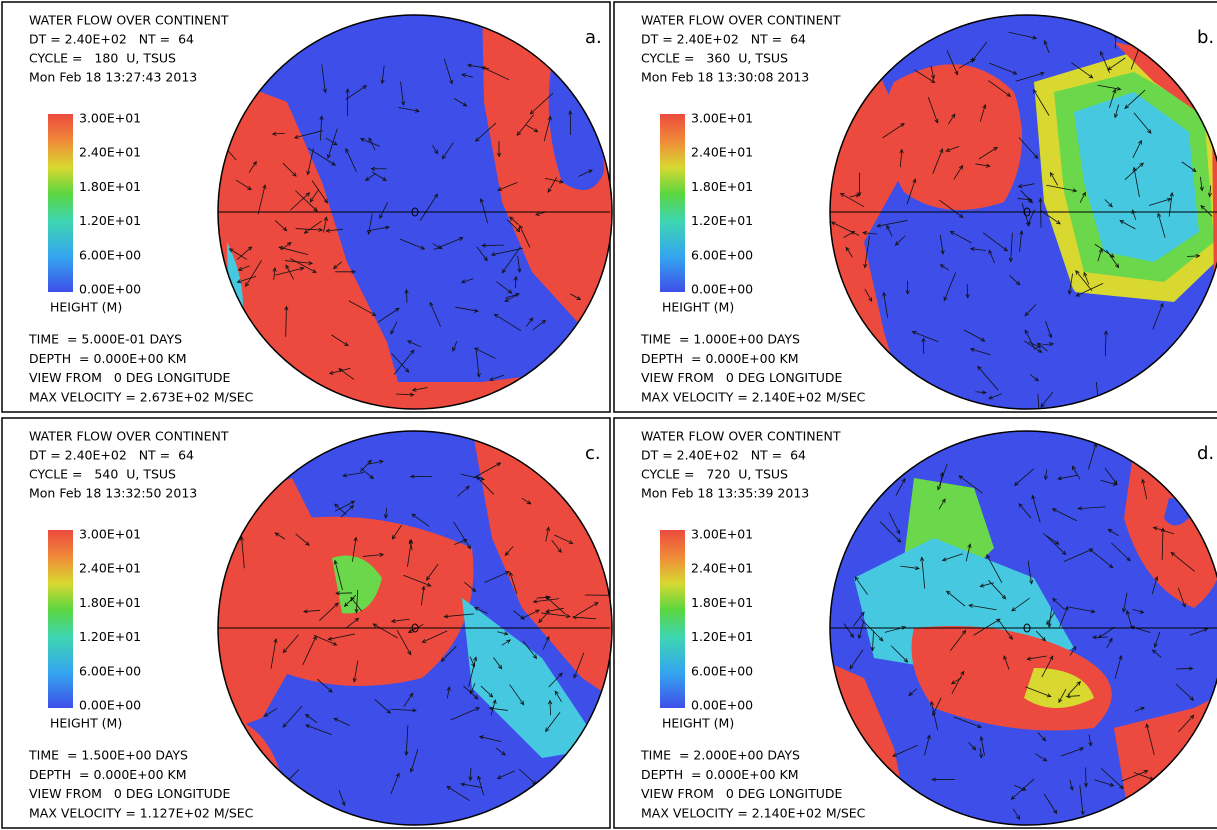 This screenshot has width=1217, height=830. Describe the element at coordinates (111, 39) in the screenshot. I see `header-line: DT = 2.40E+02 NT = 64` at that location.